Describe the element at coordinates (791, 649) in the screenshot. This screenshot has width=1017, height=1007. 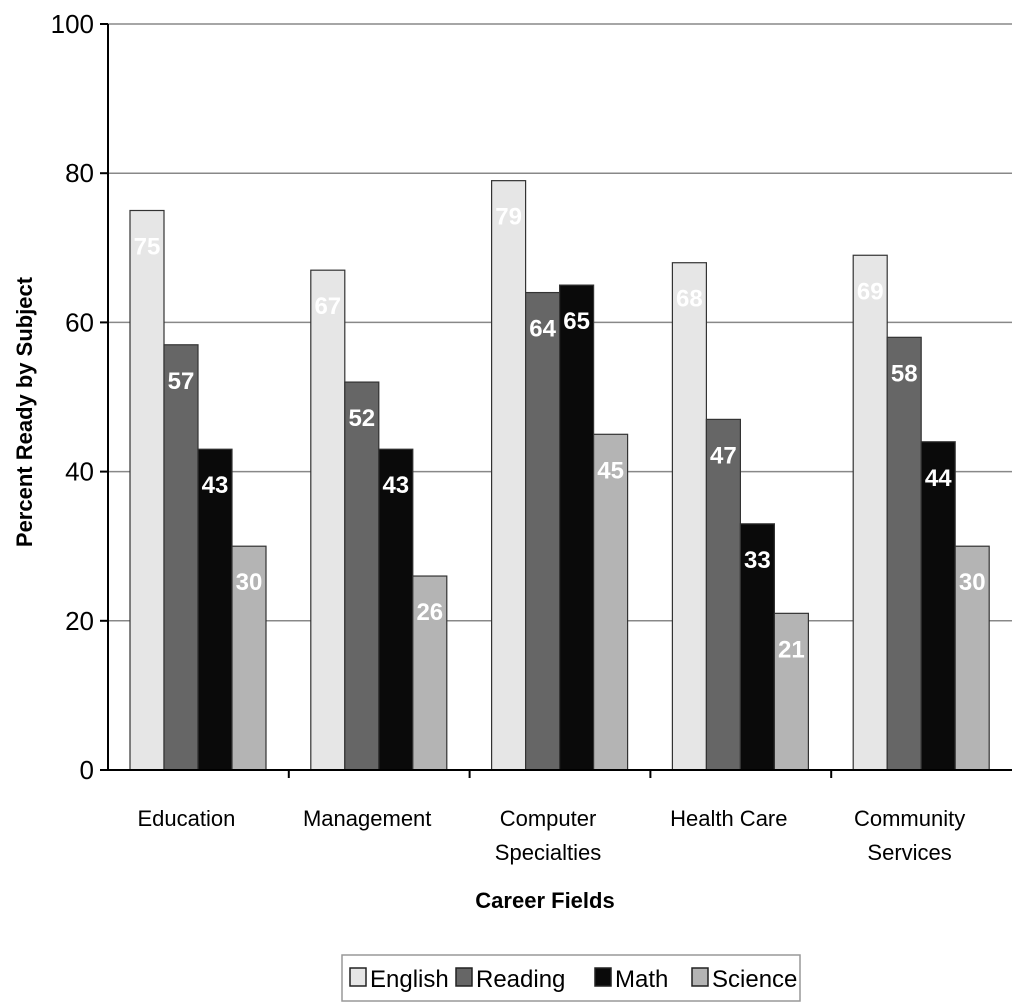
I see `data-label: 21` at that location.